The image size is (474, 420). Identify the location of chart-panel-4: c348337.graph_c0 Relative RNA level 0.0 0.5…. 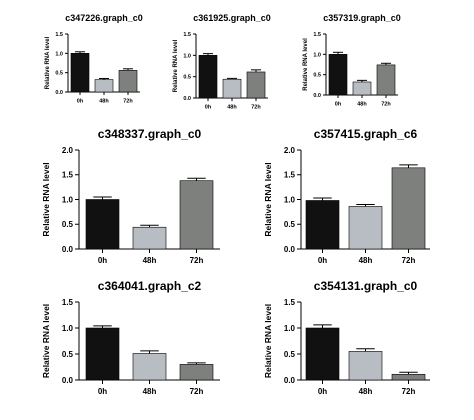
(130, 196).